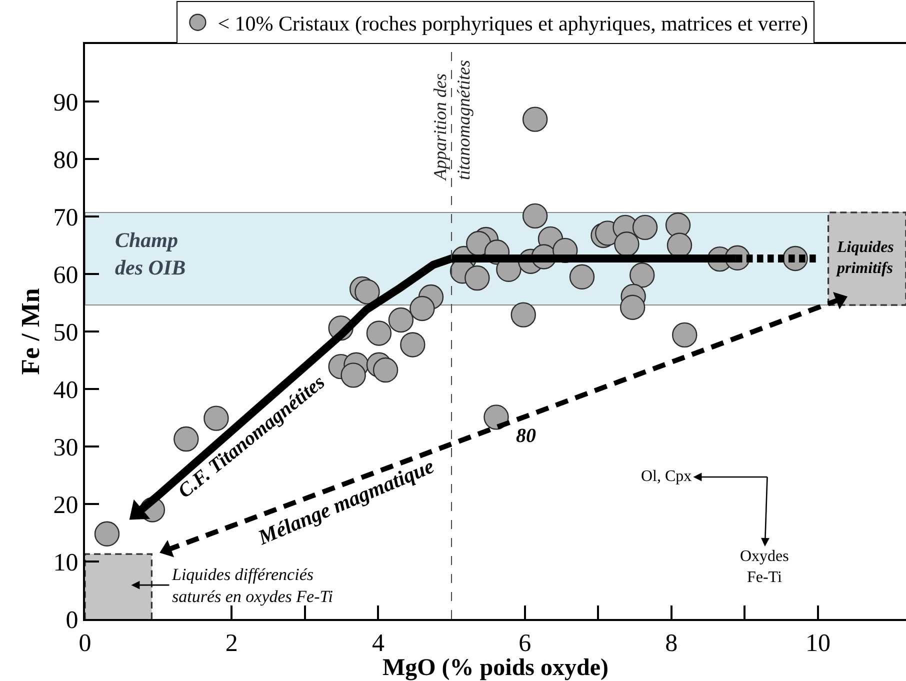  What do you see at coordinates (513, 24) in the screenshot?
I see `legend-label: < 10% Cristaux (roches porphyriques et aphyriques, matrices et verre)` at bounding box center [513, 24].